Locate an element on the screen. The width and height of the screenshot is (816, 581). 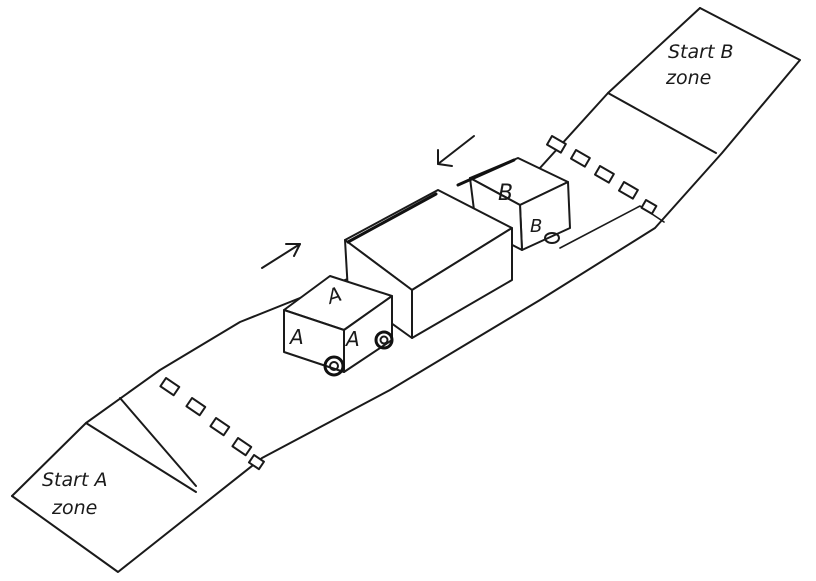
vehicle-a-wheel-rear-icon is located at coordinates (384, 340).